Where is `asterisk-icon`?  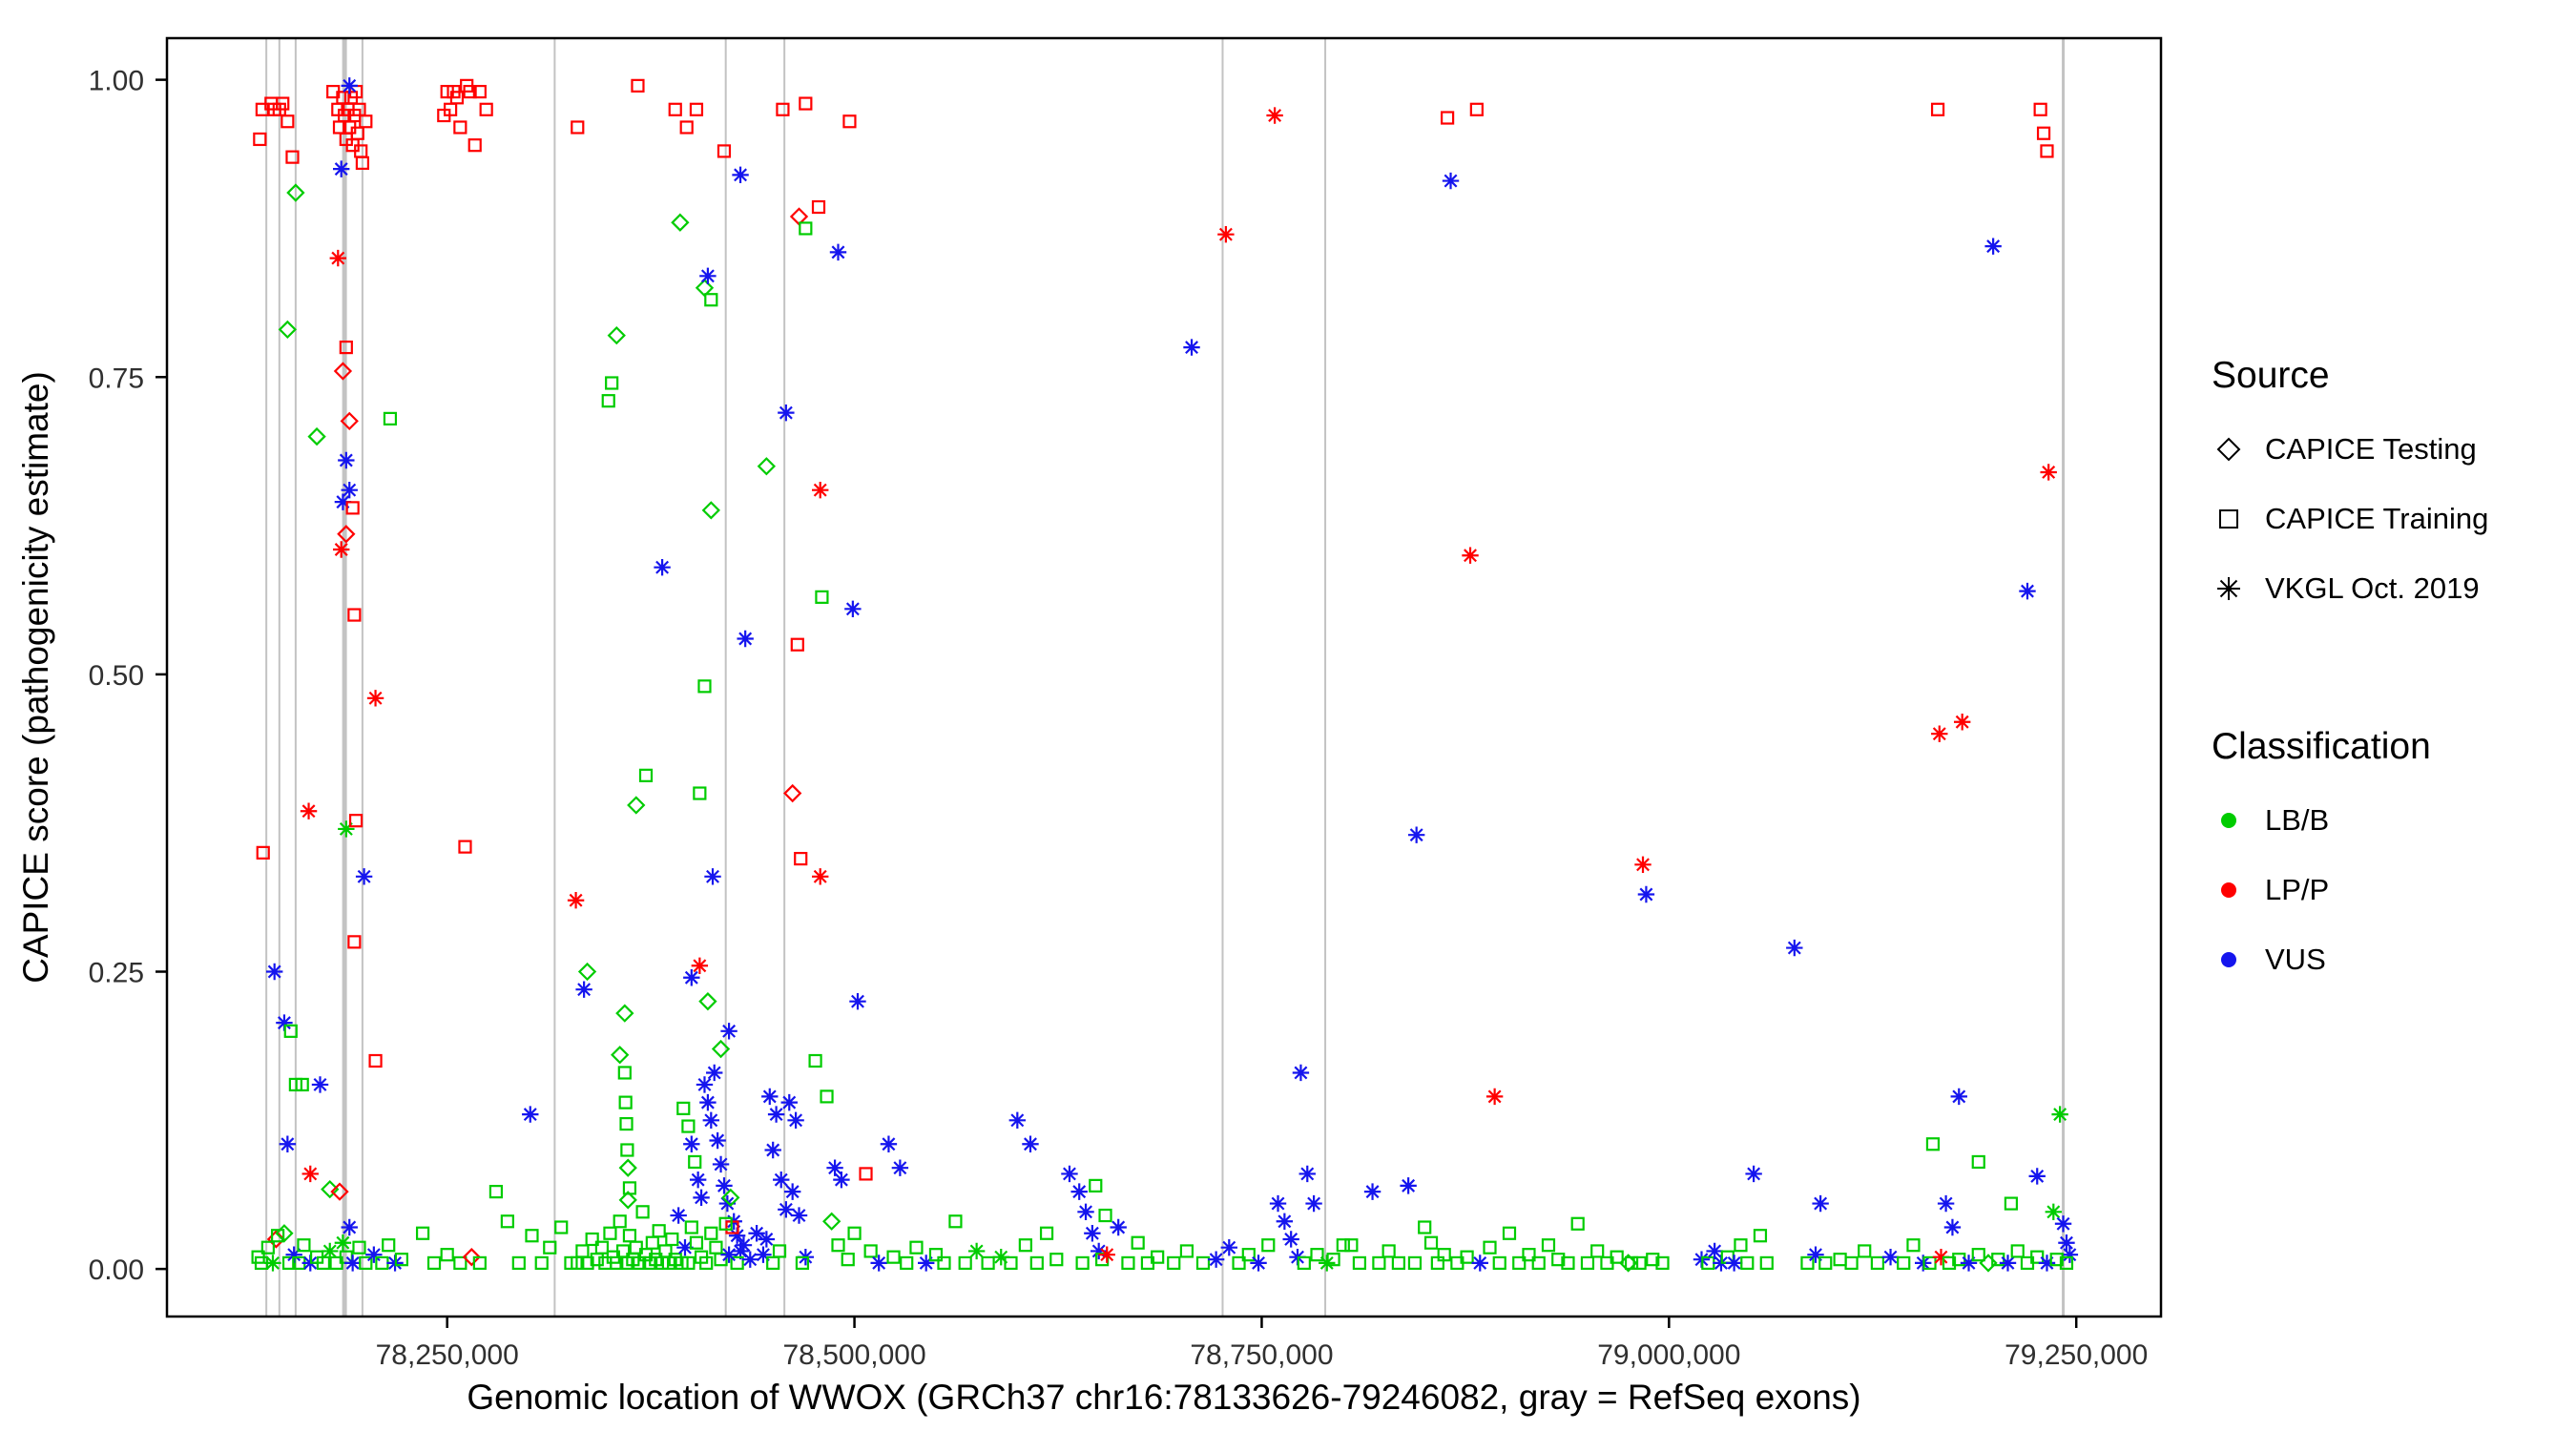 asterisk-icon is located at coordinates (2228, 588).